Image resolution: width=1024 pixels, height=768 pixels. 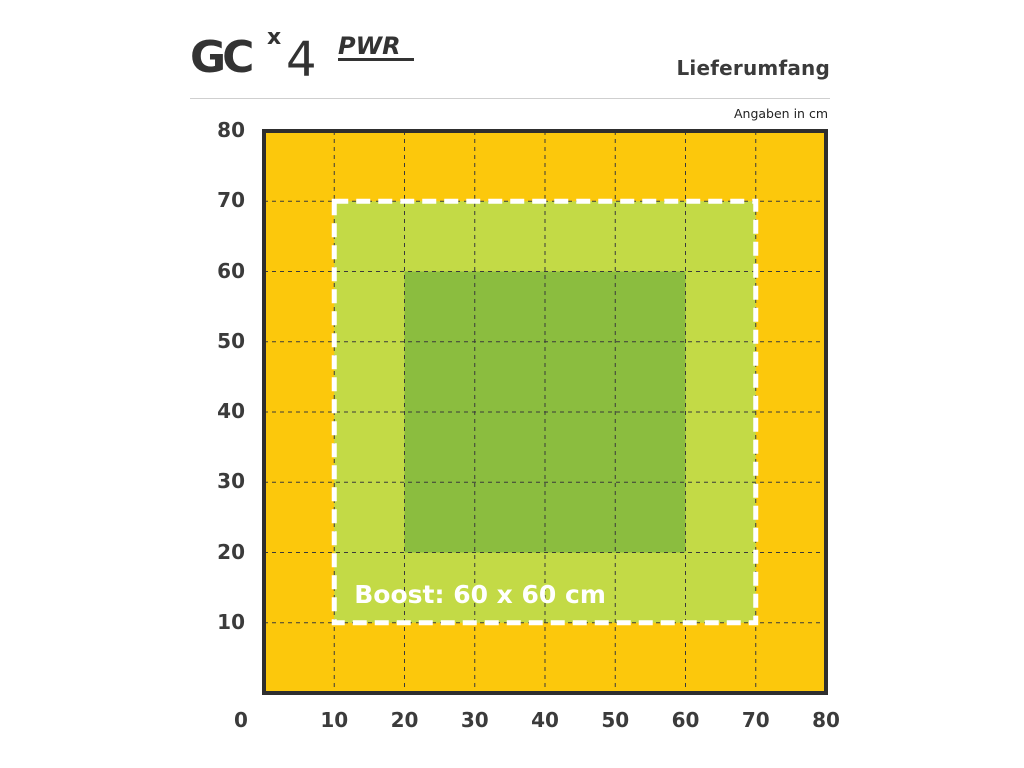 I want to click on x-axis-tick-label: 70, so click(x=755, y=720).